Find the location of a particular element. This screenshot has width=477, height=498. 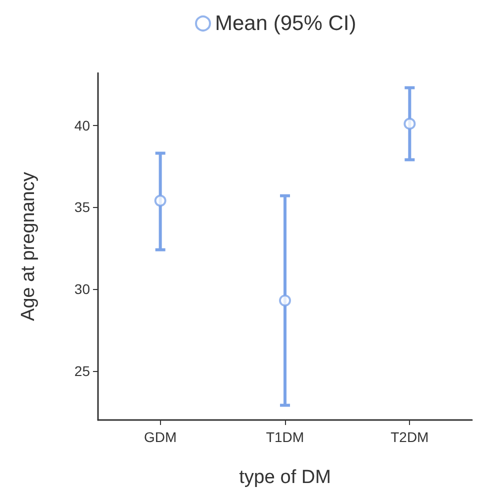

x-axis-title: type of DM is located at coordinates (285, 477).